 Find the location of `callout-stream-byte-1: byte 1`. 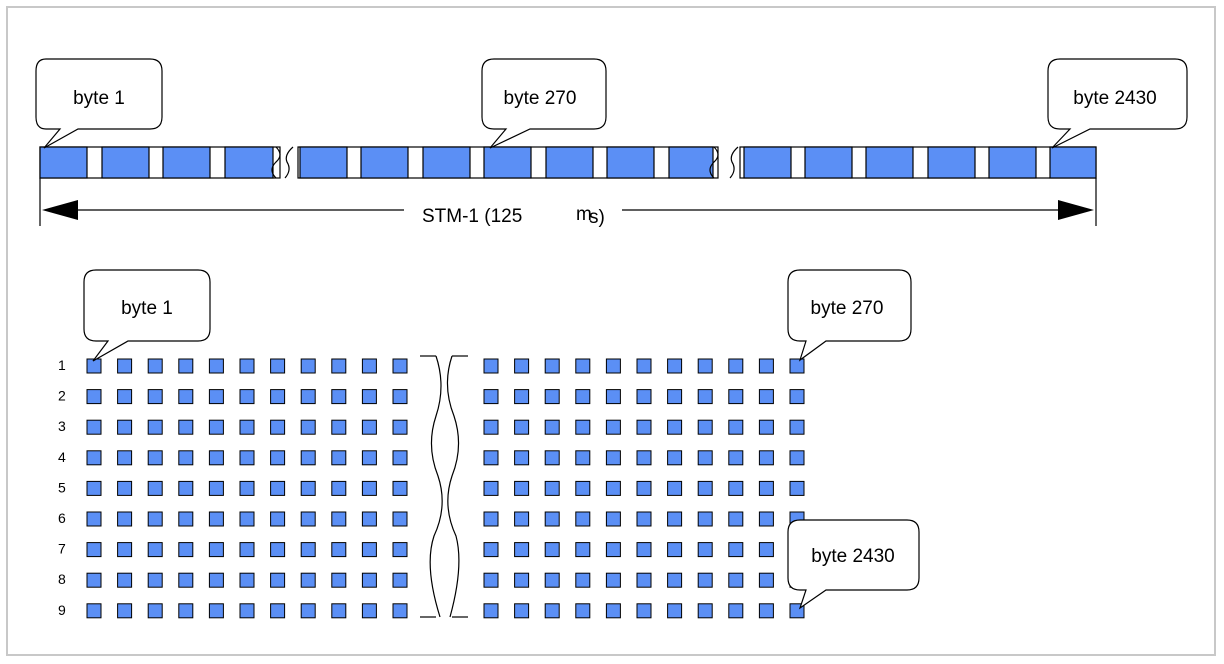

callout-stream-byte-1: byte 1 is located at coordinates (99, 103).